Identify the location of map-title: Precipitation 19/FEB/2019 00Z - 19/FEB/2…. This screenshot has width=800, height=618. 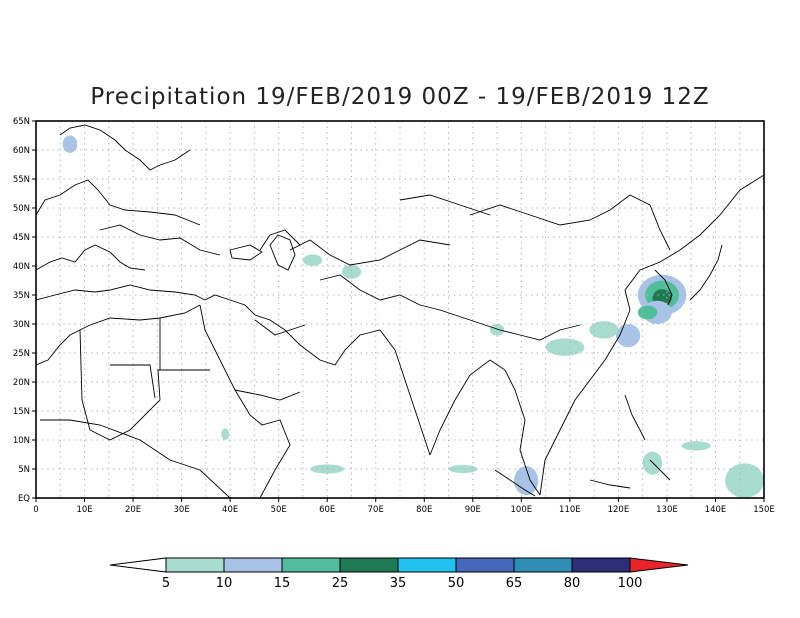
(400, 97).